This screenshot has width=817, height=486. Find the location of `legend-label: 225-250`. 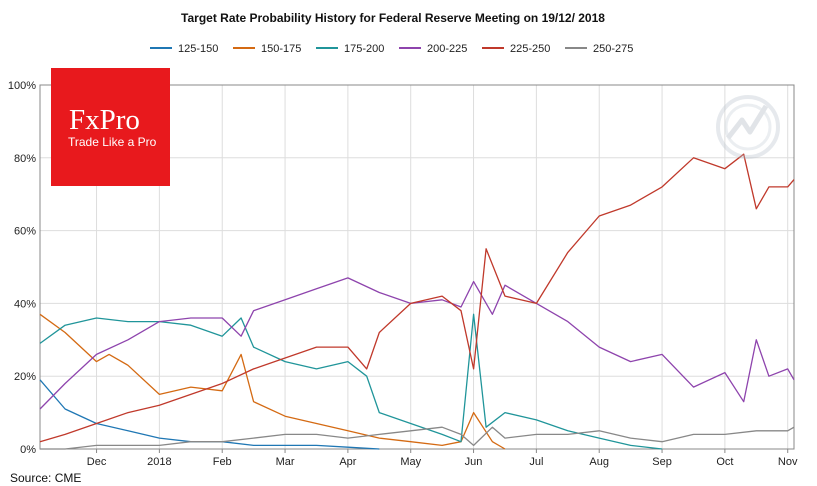

legend-label: 225-250 is located at coordinates (530, 49).